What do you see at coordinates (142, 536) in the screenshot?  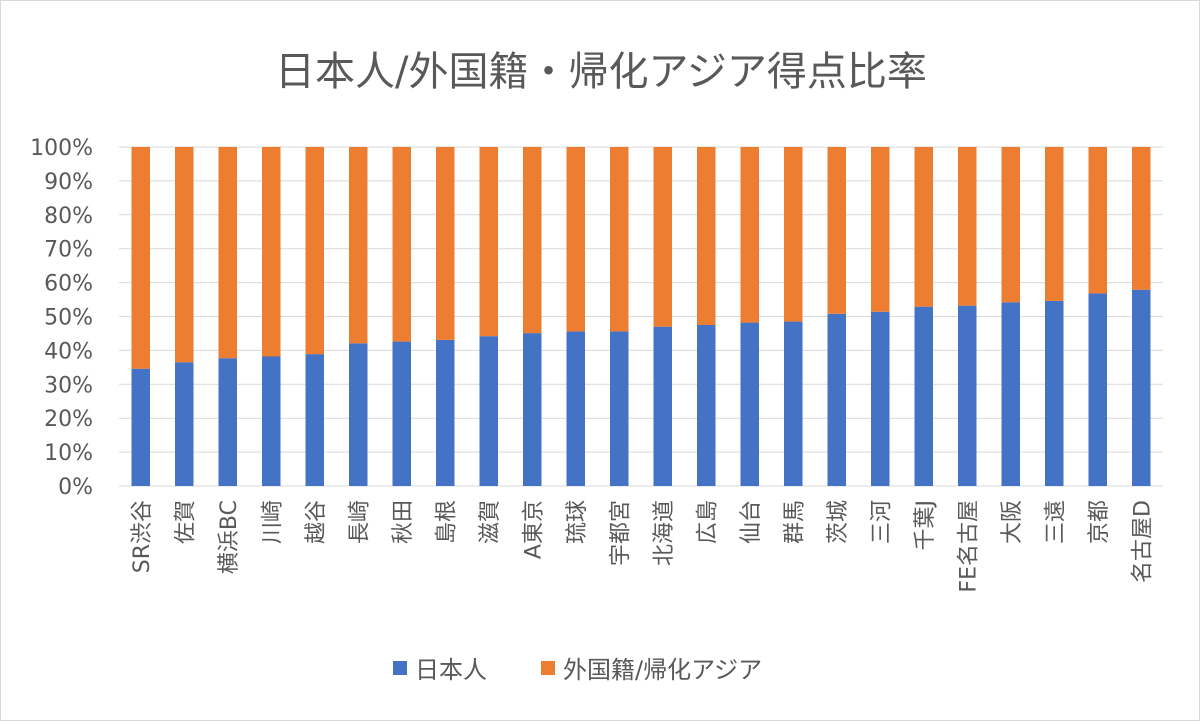 I see `x-category-label: SR渋谷` at bounding box center [142, 536].